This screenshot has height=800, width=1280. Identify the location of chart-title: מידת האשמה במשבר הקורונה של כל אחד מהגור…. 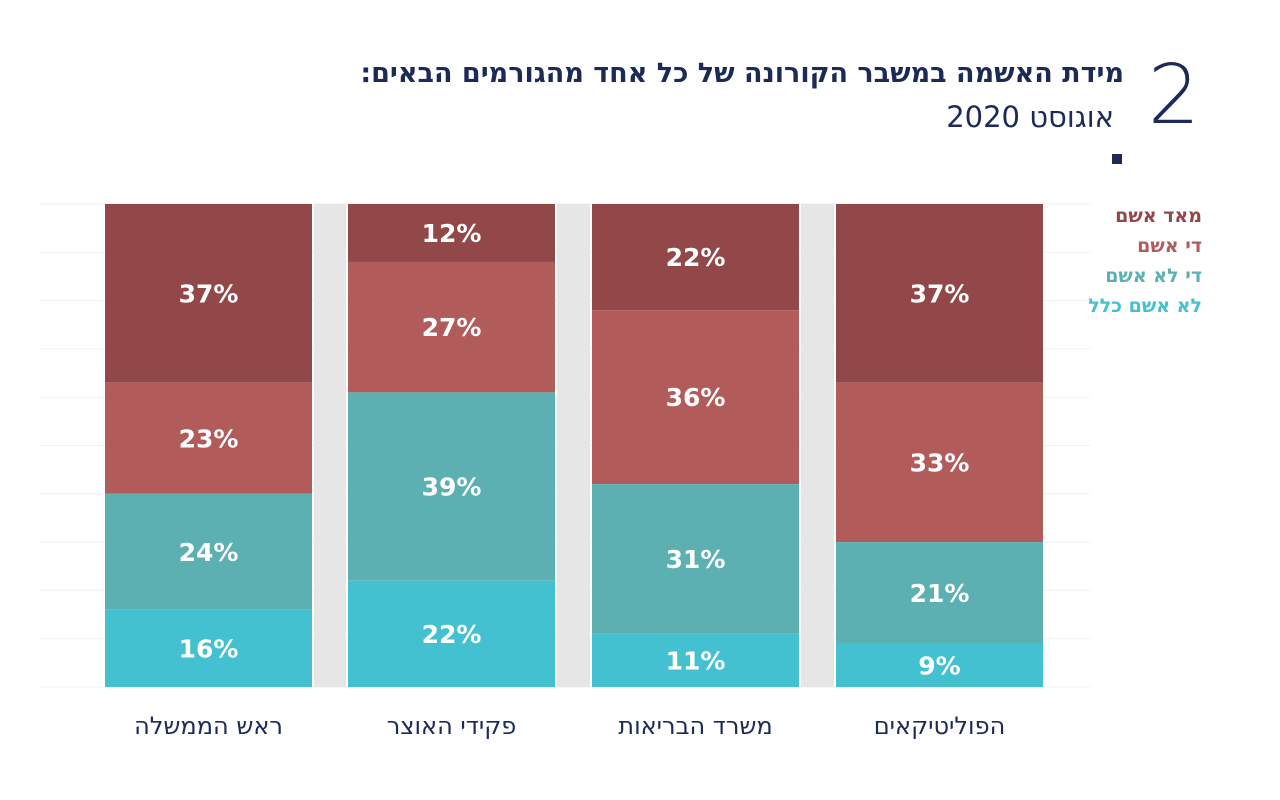
(742, 73).